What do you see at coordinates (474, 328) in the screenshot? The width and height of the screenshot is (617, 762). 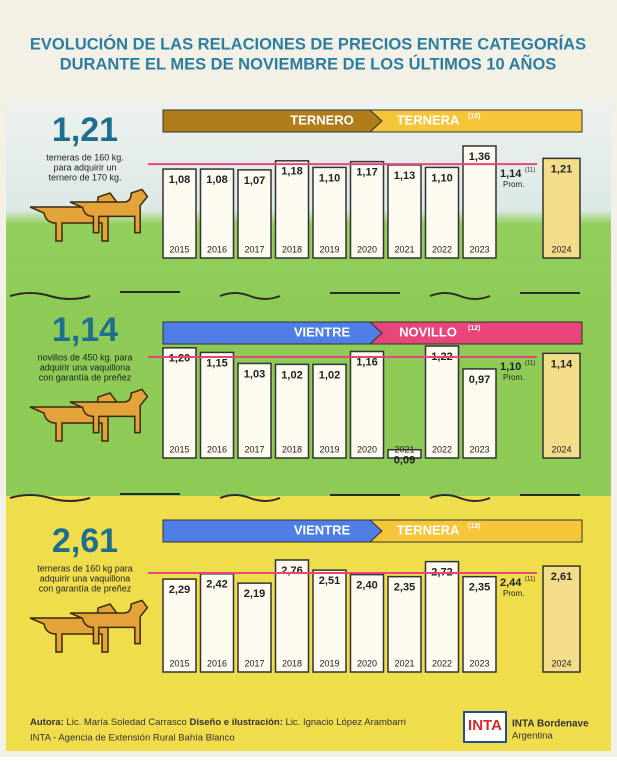 I see `header-note: (12)` at bounding box center [474, 328].